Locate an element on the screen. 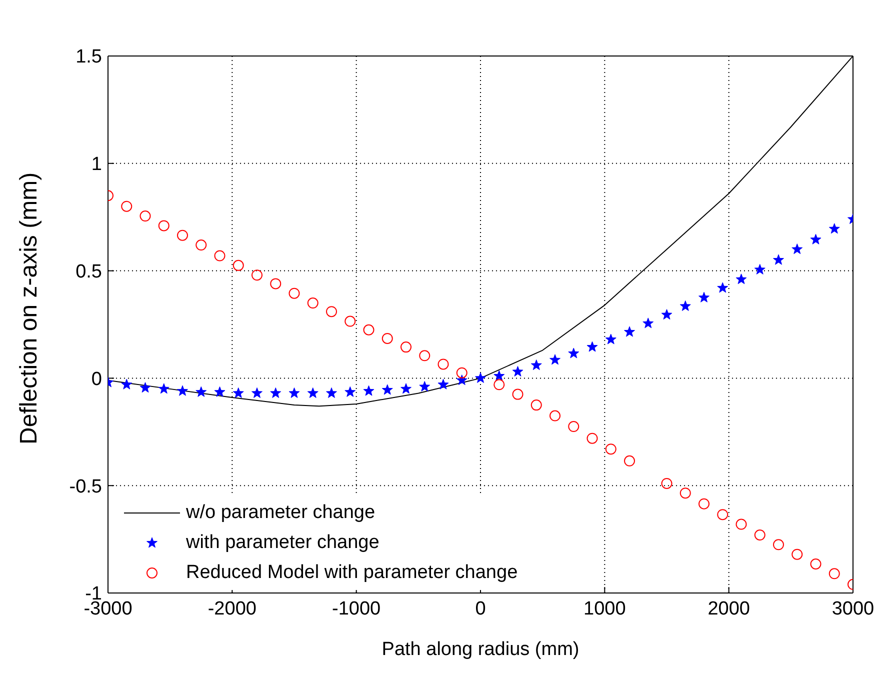  y-tick-label: -0.5 is located at coordinates (85, 487).